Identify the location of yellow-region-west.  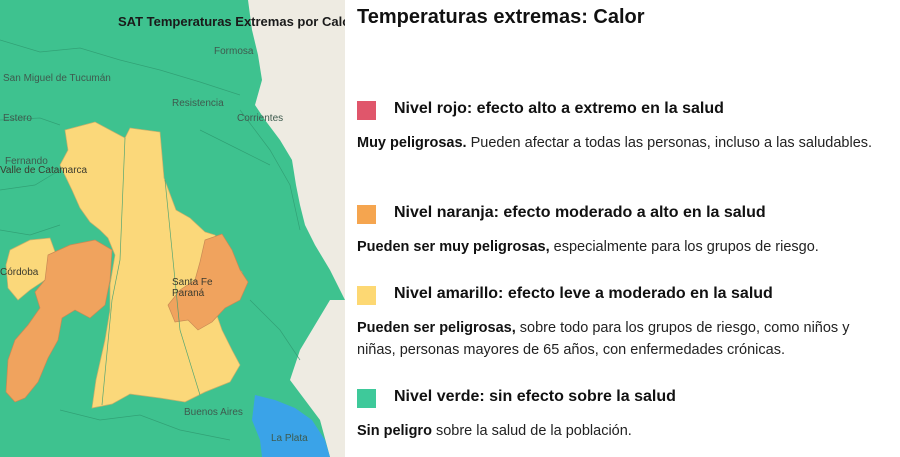
(32, 269).